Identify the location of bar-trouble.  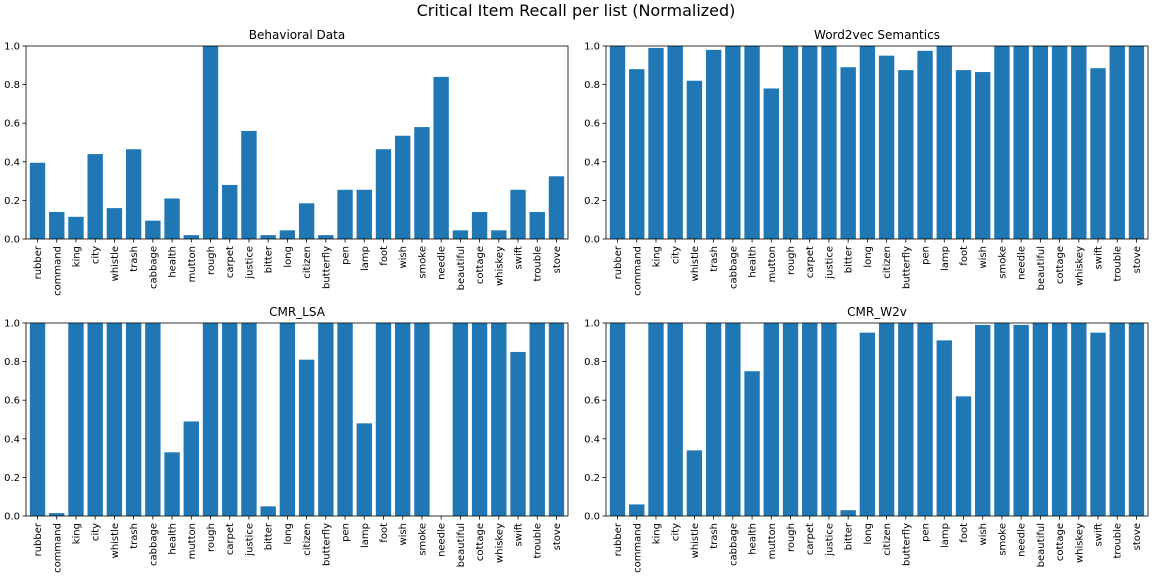
(1117, 419).